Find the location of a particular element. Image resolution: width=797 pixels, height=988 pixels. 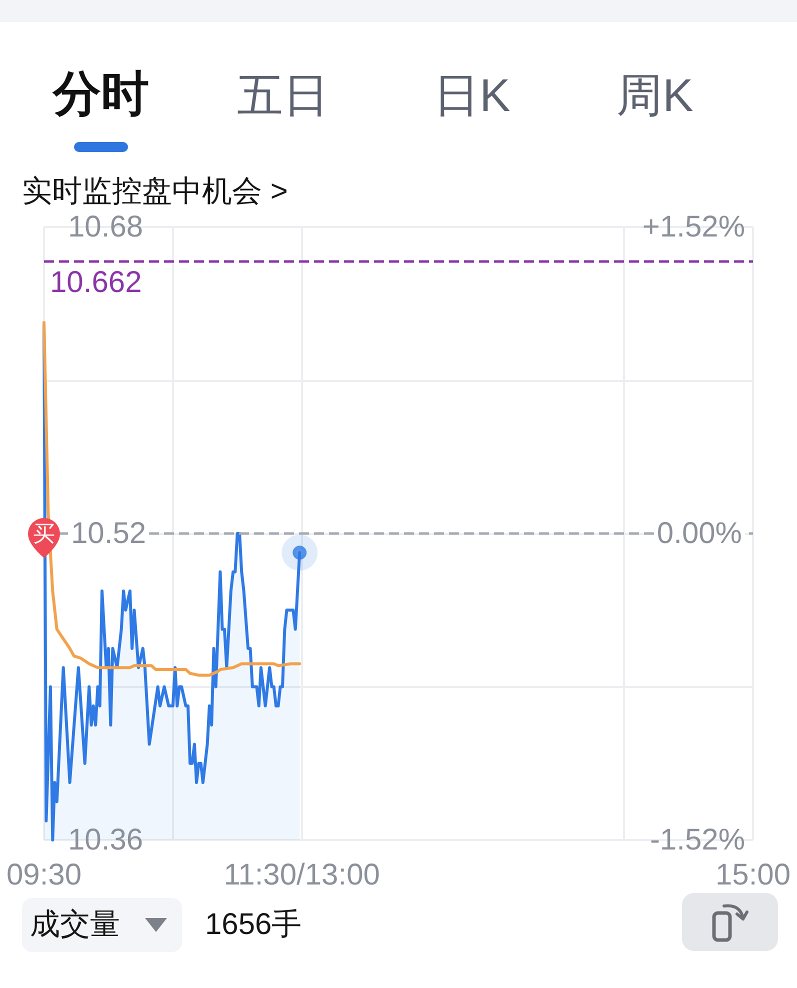

x-tick-label: 11:30/13:00 is located at coordinates (302, 875).